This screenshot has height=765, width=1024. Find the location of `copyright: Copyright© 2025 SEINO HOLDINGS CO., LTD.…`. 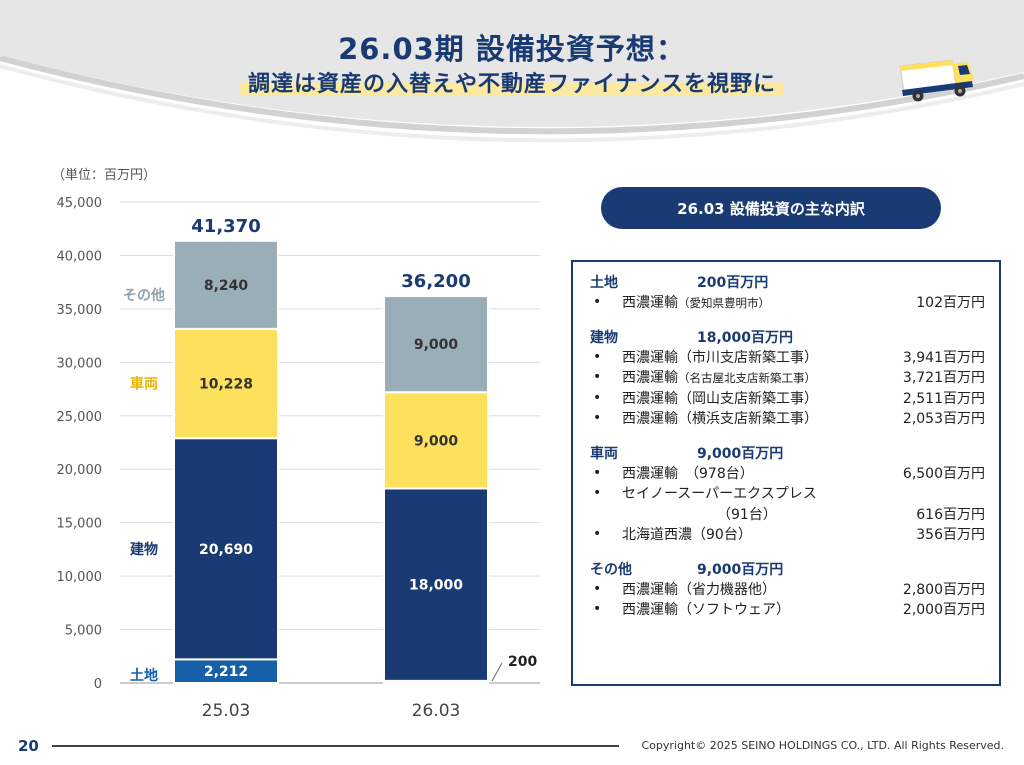

copyright: Copyright© 2025 SEINO HOLDINGS CO., LTD.… is located at coordinates (822, 745).